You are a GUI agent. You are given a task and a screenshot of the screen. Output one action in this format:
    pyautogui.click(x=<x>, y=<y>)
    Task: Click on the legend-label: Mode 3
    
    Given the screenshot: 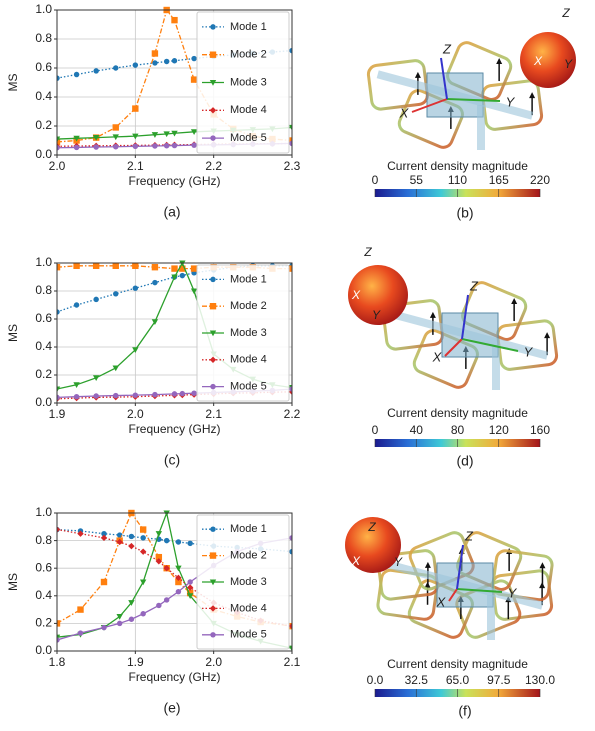 What is the action you would take?
    pyautogui.click(x=248, y=333)
    